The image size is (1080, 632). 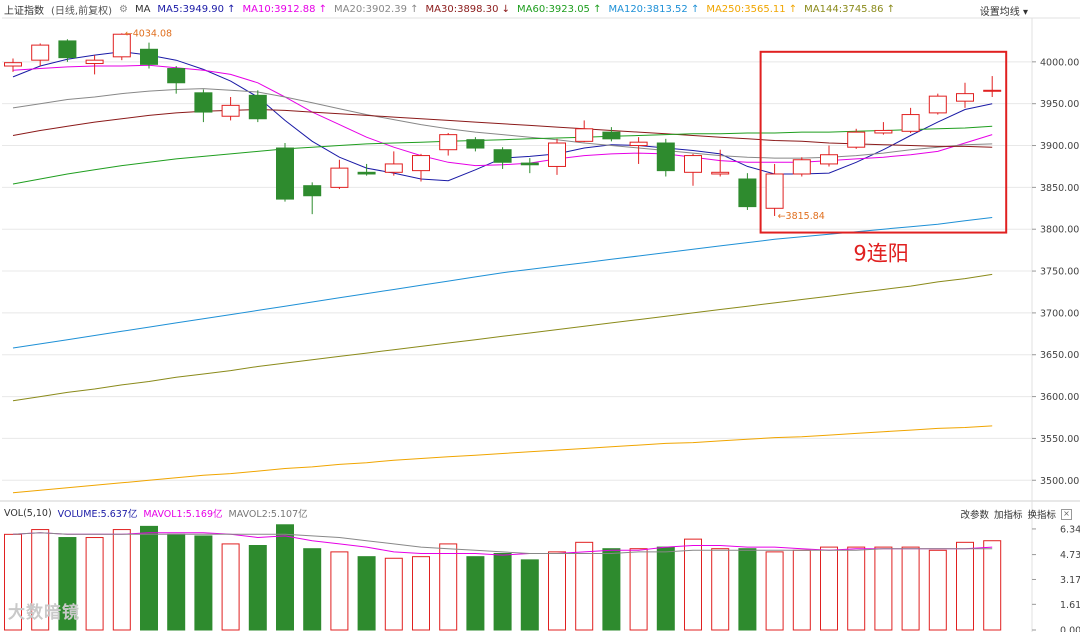 I want to click on mavol1-value: MAVOL1:5.169亿, so click(x=183, y=514).